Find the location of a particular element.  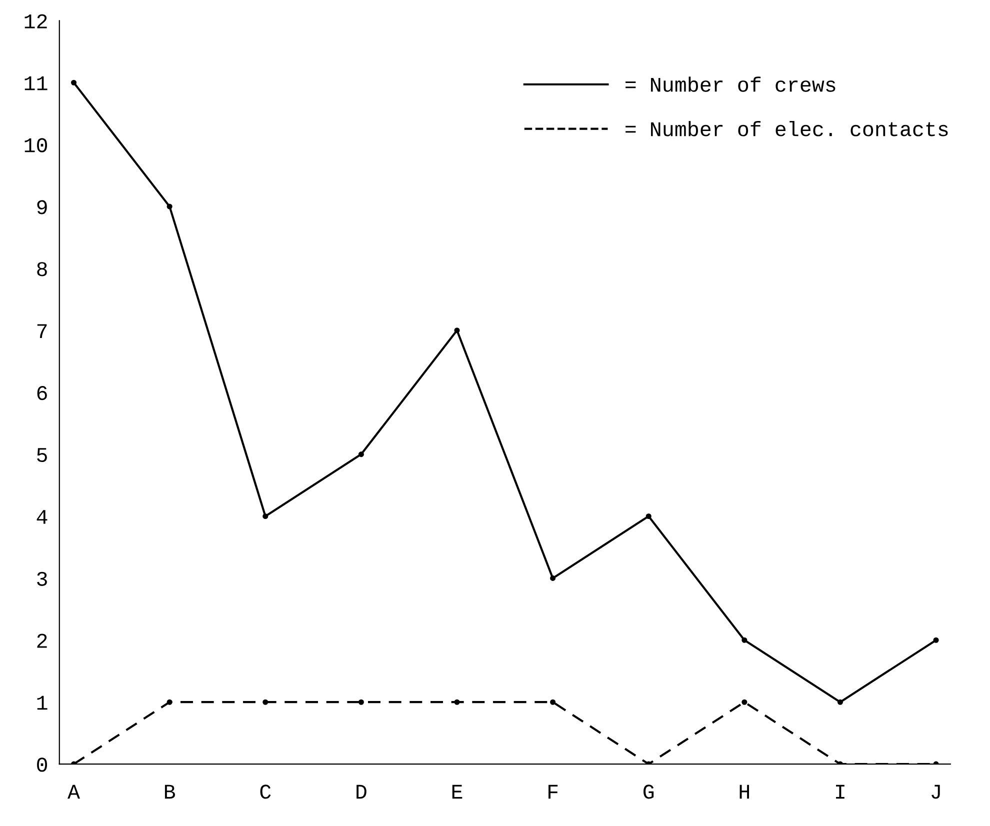

x-tick-label: H is located at coordinates (745, 791).